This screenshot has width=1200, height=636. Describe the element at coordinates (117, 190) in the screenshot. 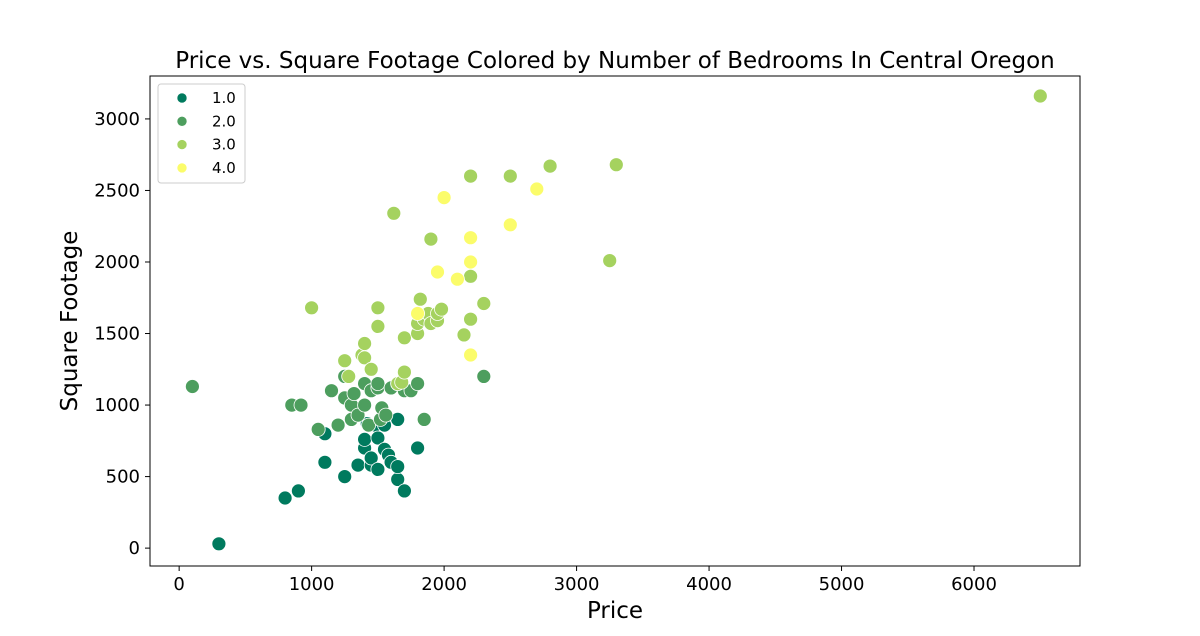

I see `y-tick-label: 2500` at that location.